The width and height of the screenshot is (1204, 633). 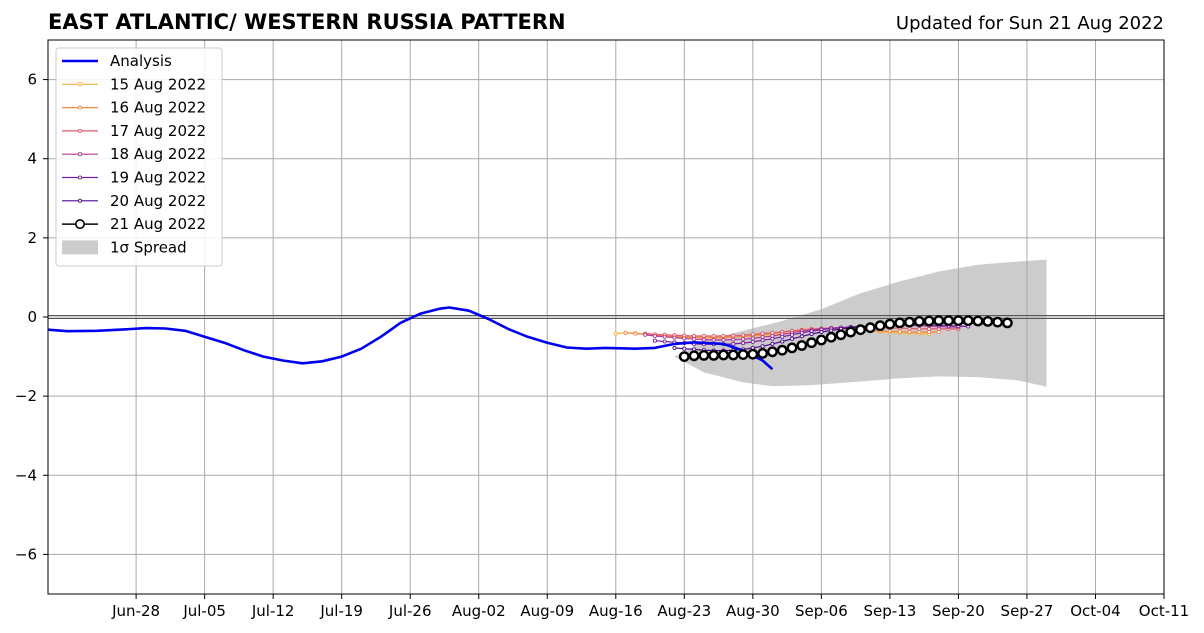 What do you see at coordinates (32, 159) in the screenshot?
I see `y-tick-label: 4` at bounding box center [32, 159].